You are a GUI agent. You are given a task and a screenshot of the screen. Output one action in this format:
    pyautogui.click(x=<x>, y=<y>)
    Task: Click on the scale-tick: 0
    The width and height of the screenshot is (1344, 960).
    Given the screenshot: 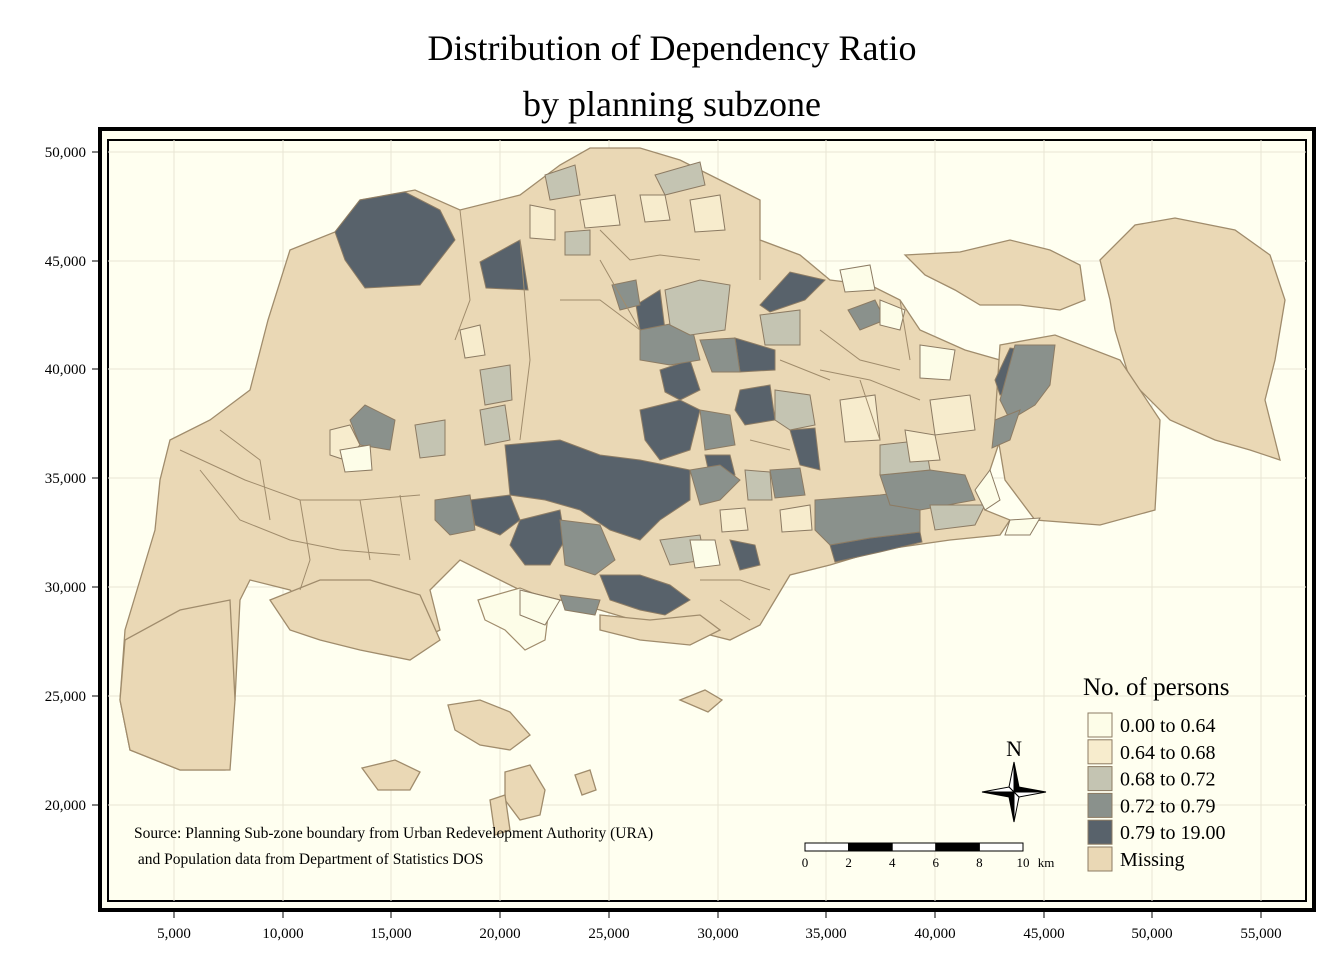 What is the action you would take?
    pyautogui.click(x=805, y=862)
    